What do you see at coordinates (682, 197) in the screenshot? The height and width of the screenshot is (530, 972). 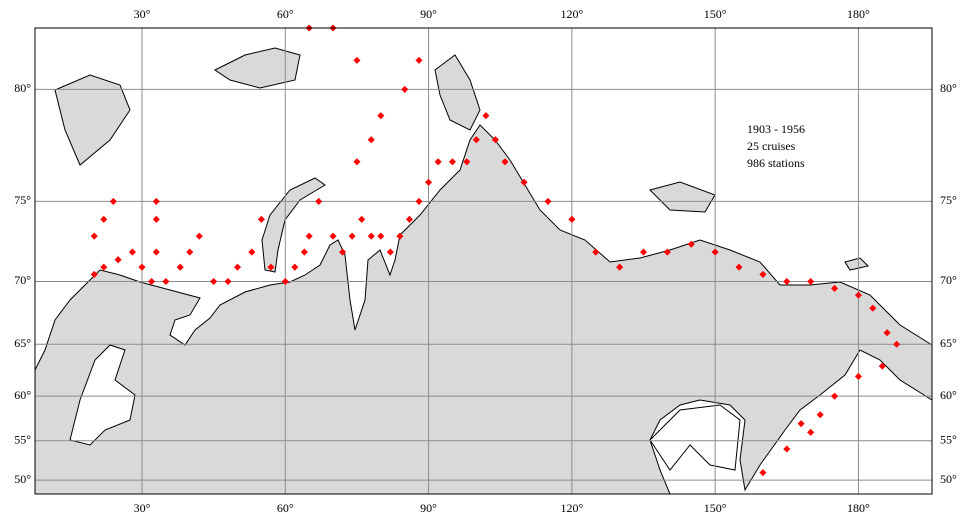 I see `new-siberian-islands` at bounding box center [682, 197].